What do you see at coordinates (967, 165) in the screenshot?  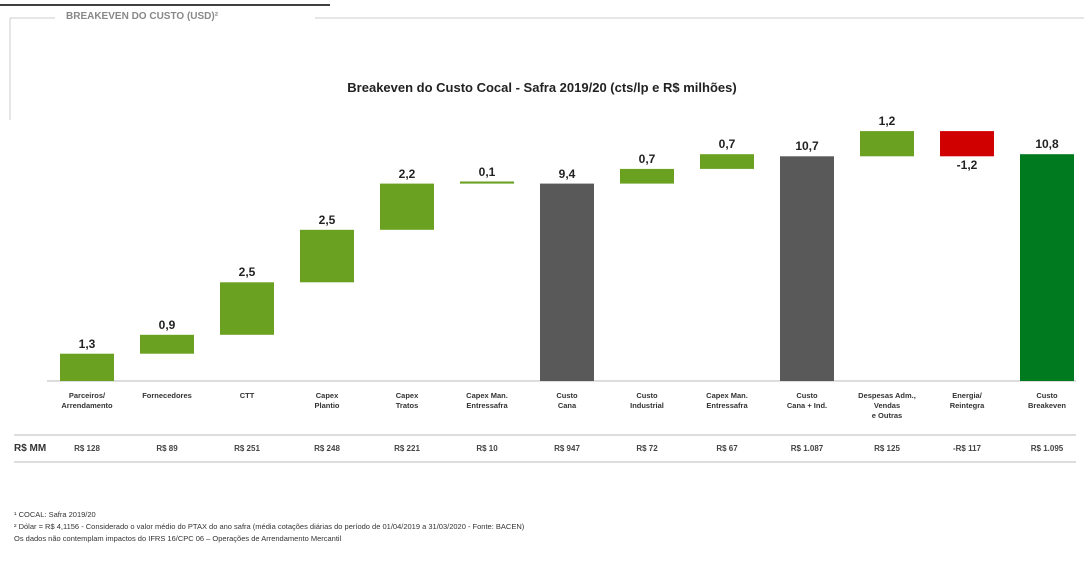 I see `value-label: -1,2` at bounding box center [967, 165].